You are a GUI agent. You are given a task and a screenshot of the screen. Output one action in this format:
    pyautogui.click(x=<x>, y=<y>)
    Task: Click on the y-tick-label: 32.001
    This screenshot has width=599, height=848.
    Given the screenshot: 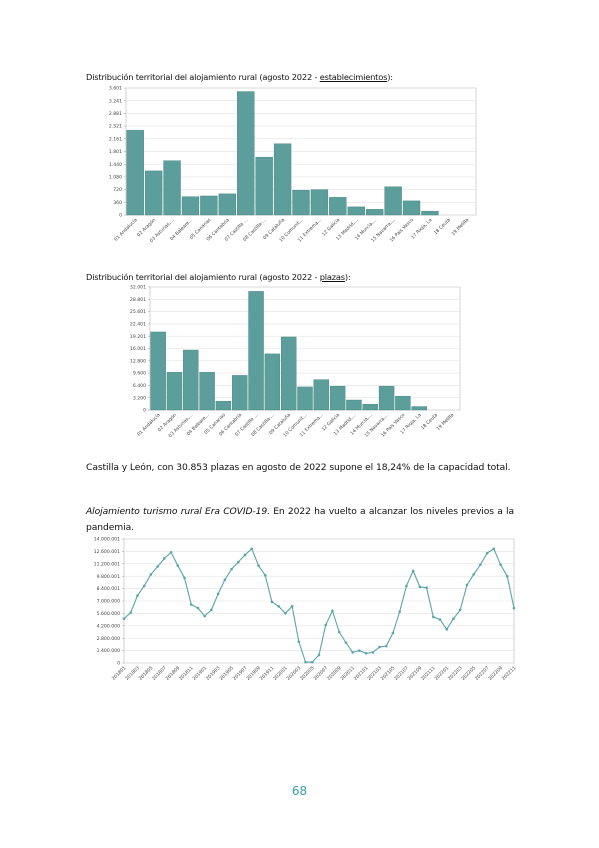 What is the action you would take?
    pyautogui.click(x=138, y=288)
    